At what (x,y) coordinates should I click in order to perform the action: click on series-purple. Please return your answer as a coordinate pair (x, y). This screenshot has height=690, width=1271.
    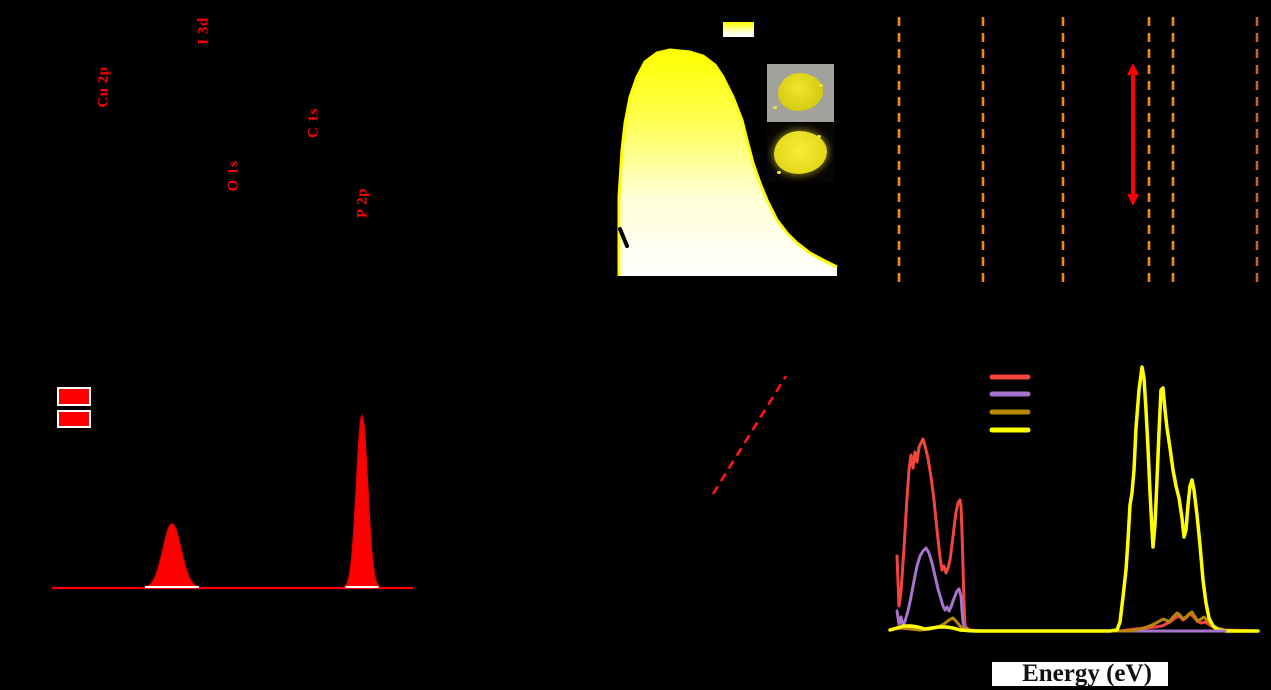
    Looking at the image, I should click on (1077, 589).